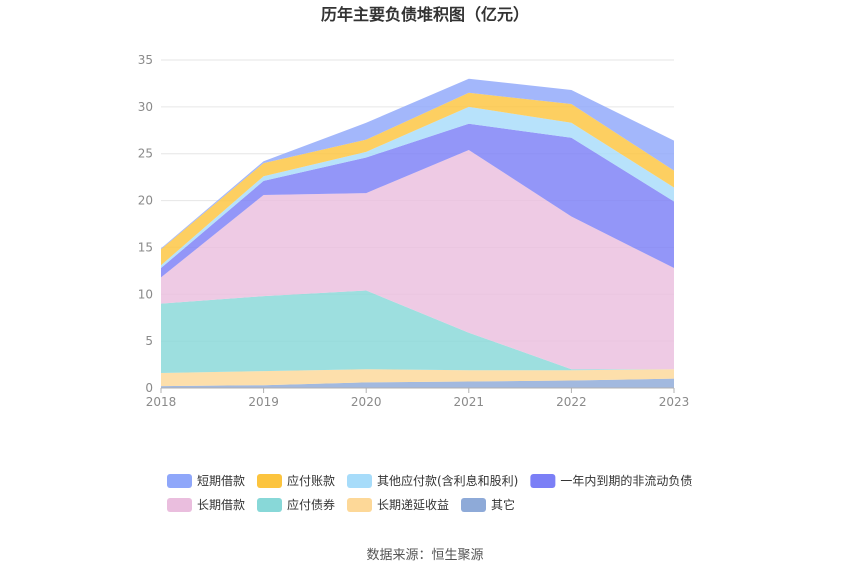  Describe the element at coordinates (145, 60) in the screenshot. I see `y-tick-label: 35` at that location.